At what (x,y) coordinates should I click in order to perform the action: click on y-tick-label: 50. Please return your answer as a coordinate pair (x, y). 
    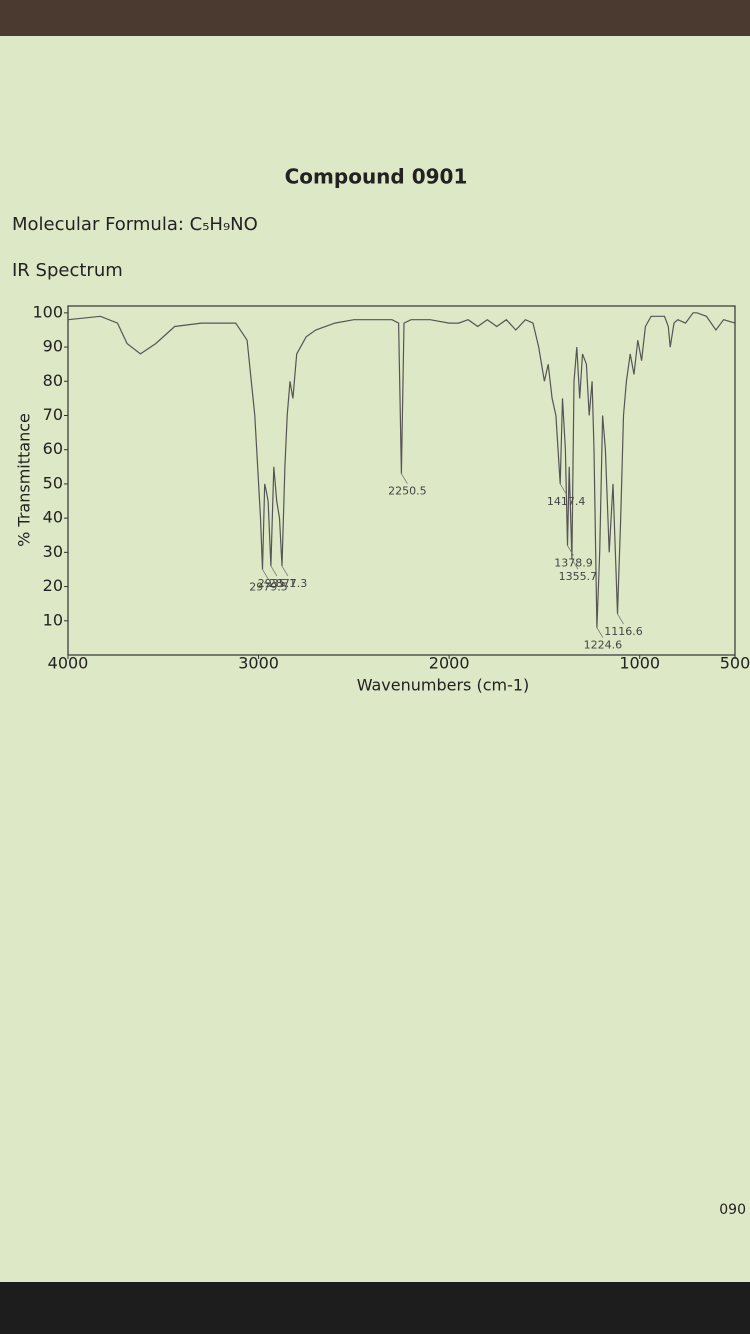
    Looking at the image, I should click on (53, 482).